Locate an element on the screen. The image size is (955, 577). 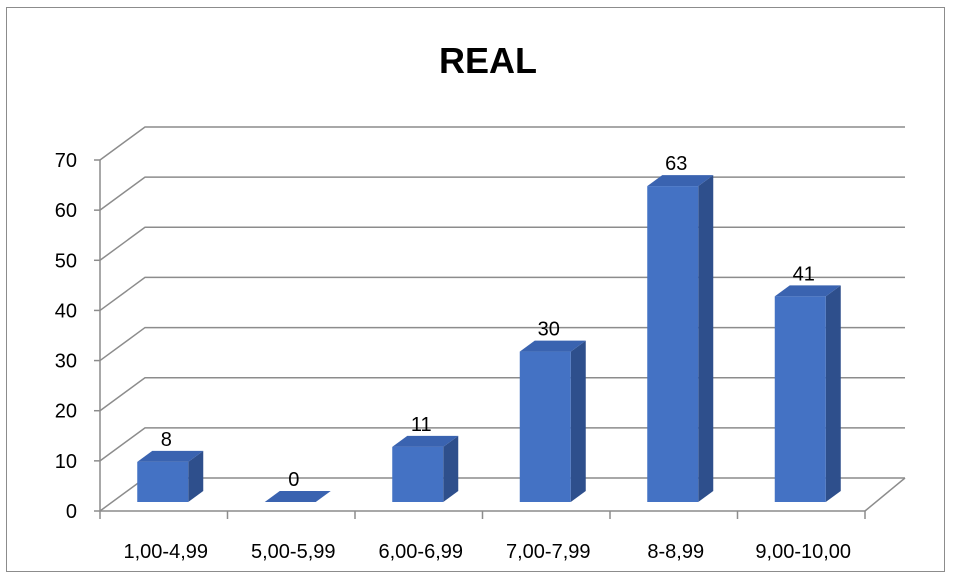
chart-title: REAL is located at coordinates (488, 60).